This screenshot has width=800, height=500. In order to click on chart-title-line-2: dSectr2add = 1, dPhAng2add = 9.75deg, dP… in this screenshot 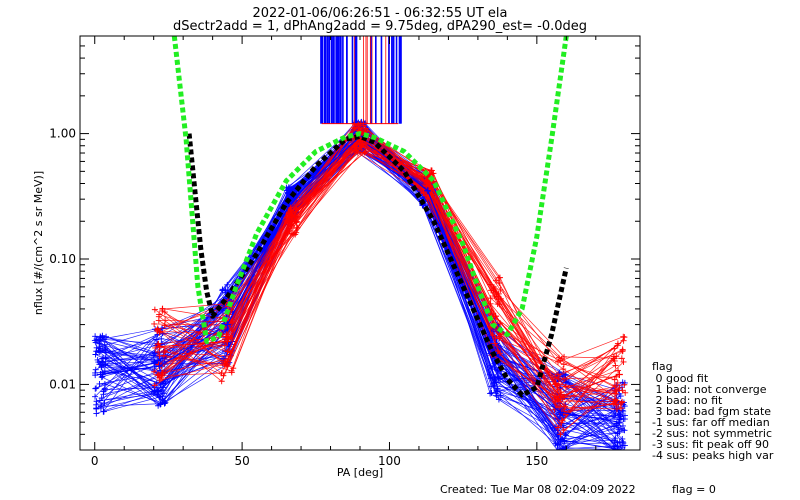, I will do `click(380, 26)`.